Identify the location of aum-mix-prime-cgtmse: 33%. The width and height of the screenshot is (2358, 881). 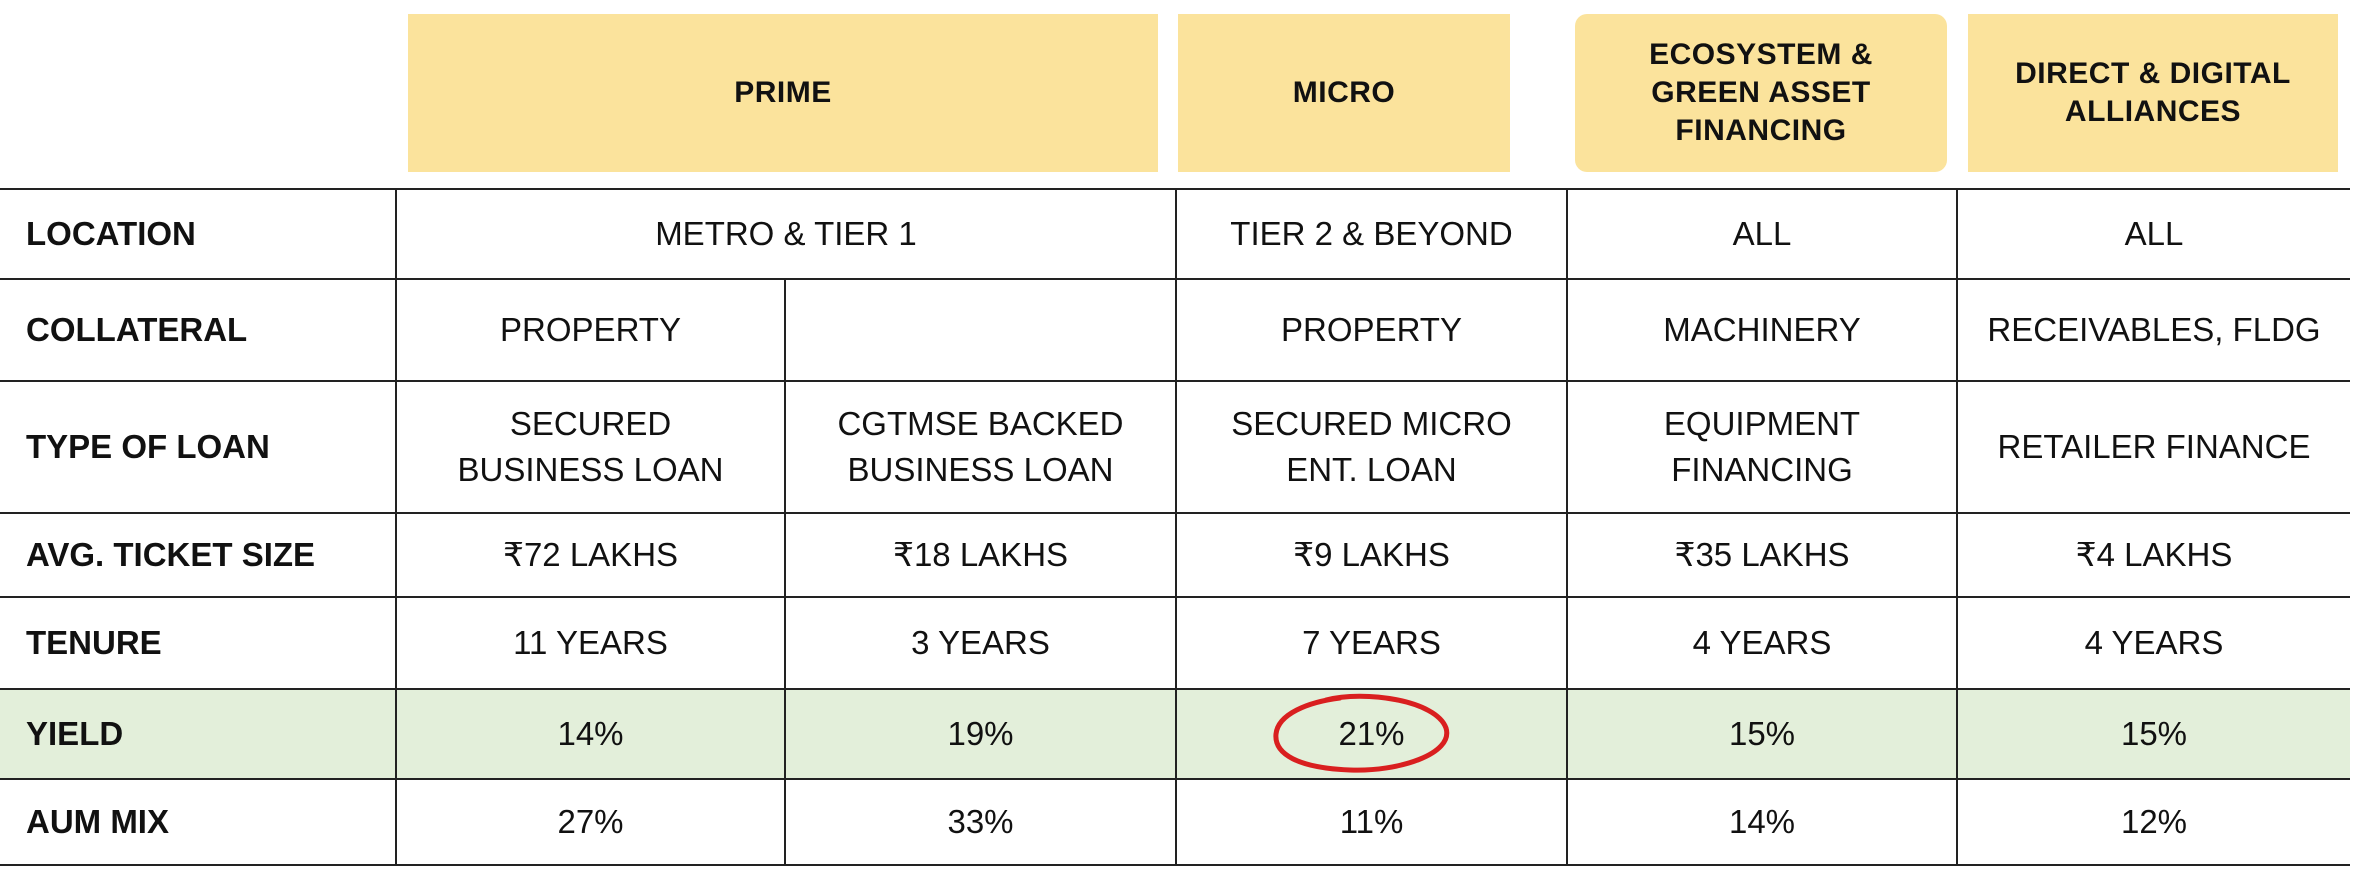
(980, 821).